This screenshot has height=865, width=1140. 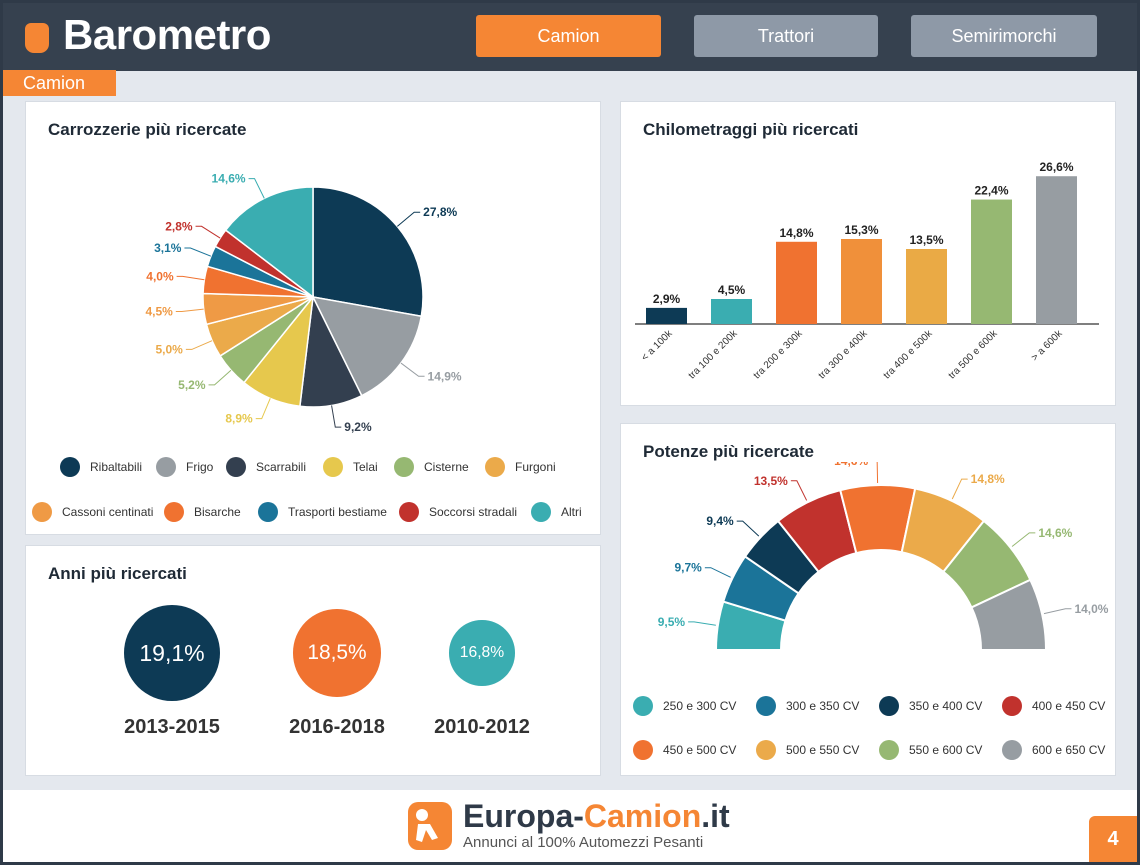 I want to click on legend-item-250-e-300-cv: 250 e 300 CV, so click(x=684, y=706).